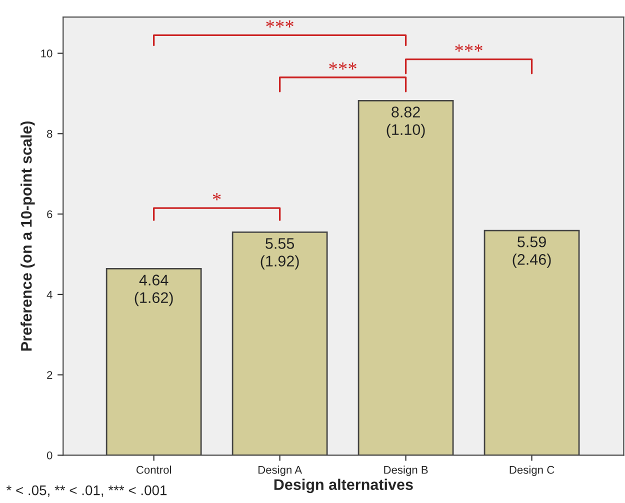 Image resolution: width=625 pixels, height=503 pixels. What do you see at coordinates (49, 455) in the screenshot?
I see `y-tick-label: 0` at bounding box center [49, 455].